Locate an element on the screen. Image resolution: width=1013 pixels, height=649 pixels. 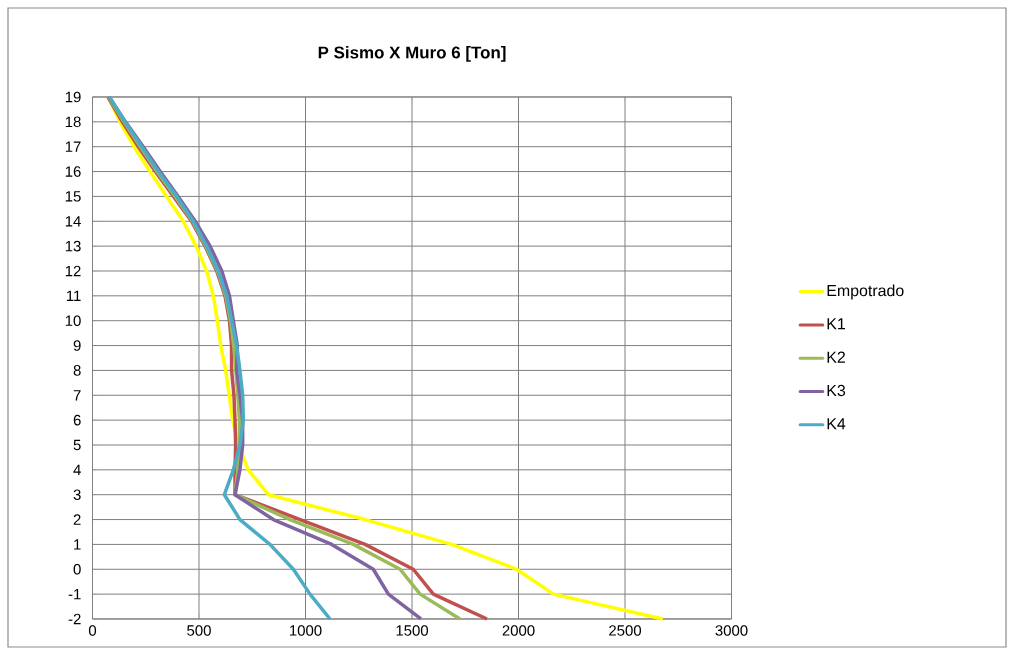
y-tick-label: 11 is located at coordinates (73, 295).